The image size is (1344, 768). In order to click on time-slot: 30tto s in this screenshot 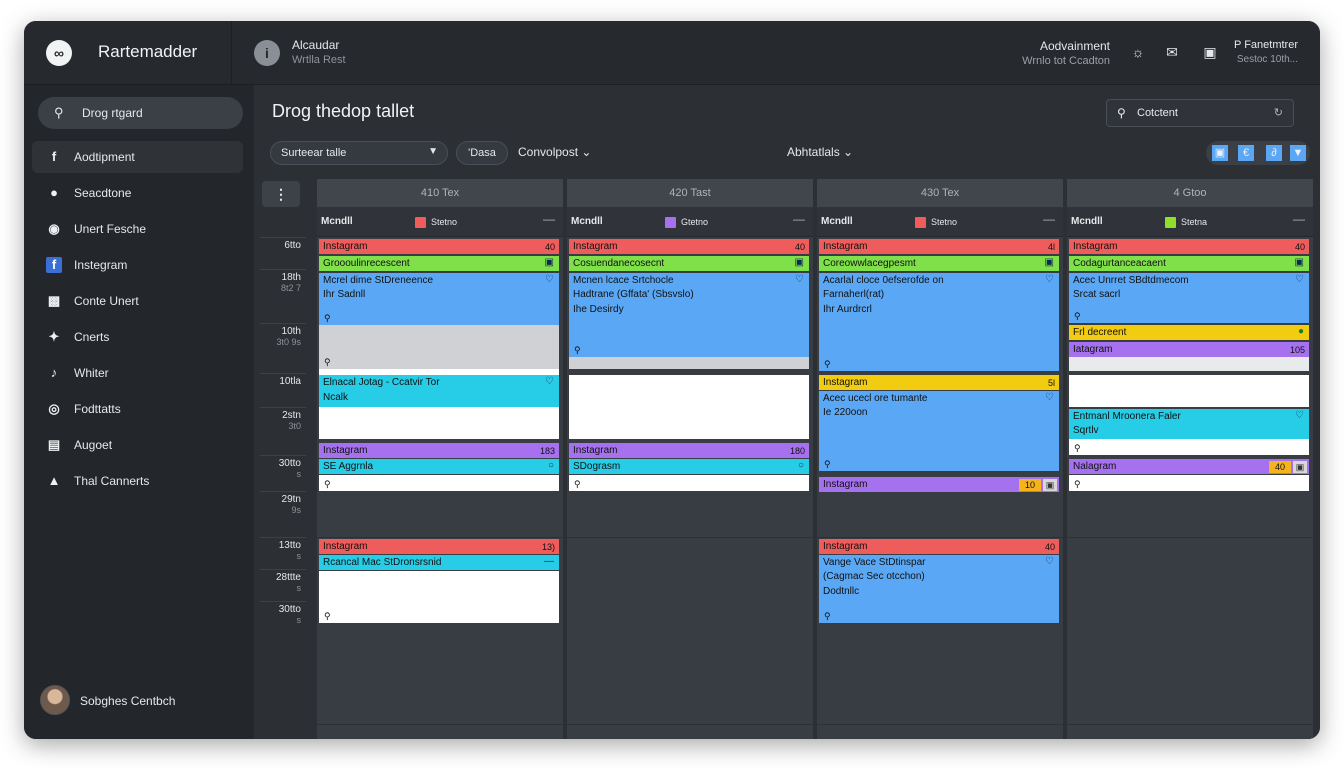, I will do `click(283, 472)`.